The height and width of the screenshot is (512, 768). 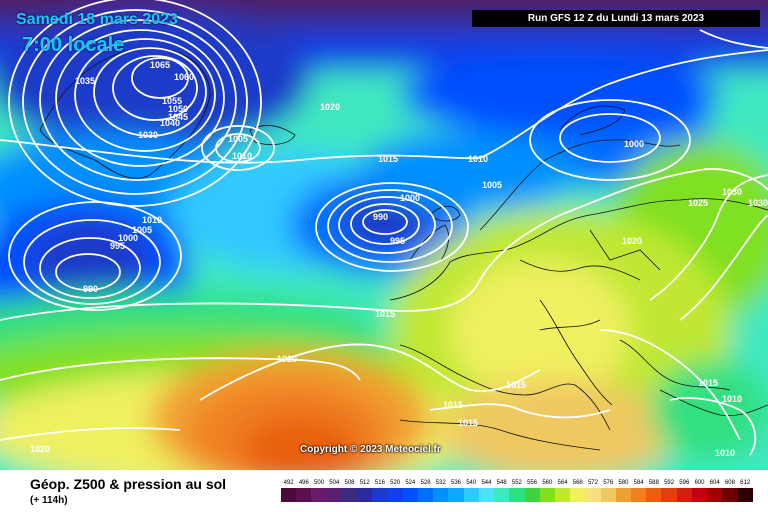 I want to click on legend-value: 592, so click(x=669, y=483).